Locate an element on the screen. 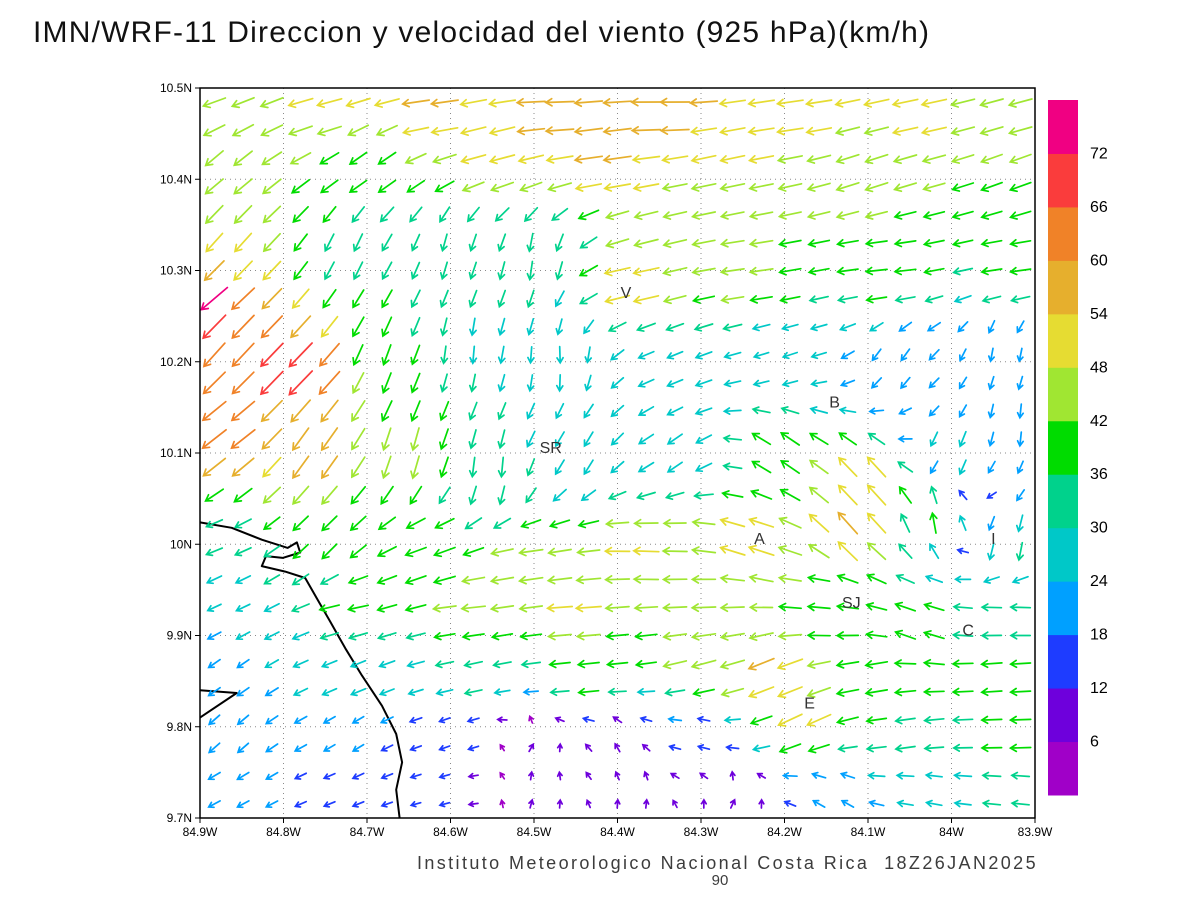 This screenshot has height=900, width=1200. x-tick-label: 84W is located at coordinates (951, 832).